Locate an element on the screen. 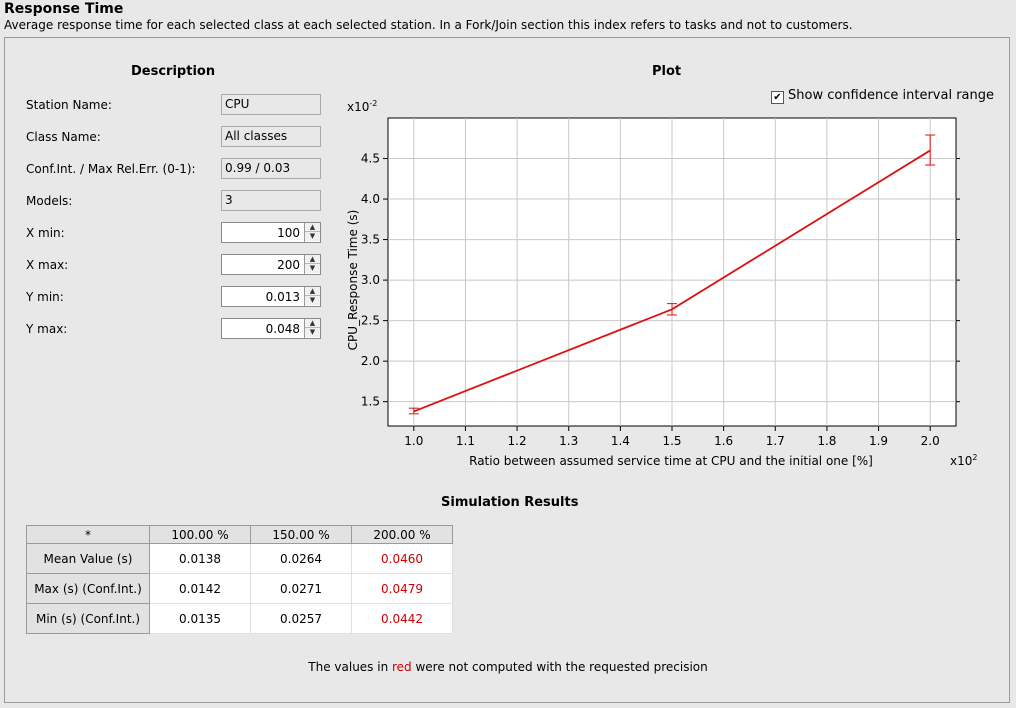  x-tick-label: 1.5 is located at coordinates (671, 441).